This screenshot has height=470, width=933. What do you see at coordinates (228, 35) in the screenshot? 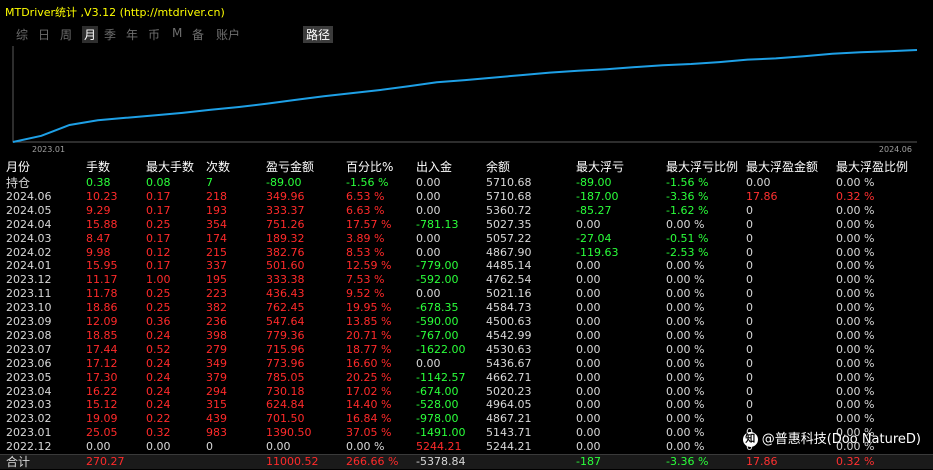
I see `tab-9: 账户` at bounding box center [228, 35].